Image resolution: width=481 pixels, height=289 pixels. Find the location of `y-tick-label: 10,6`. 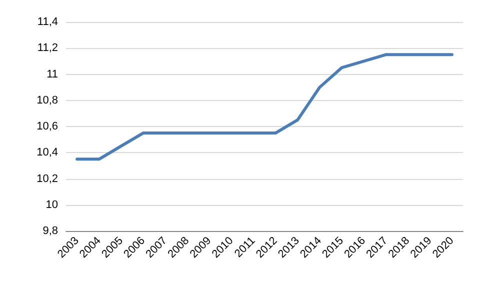

y-tick-label: 10,6 is located at coordinates (47, 126).